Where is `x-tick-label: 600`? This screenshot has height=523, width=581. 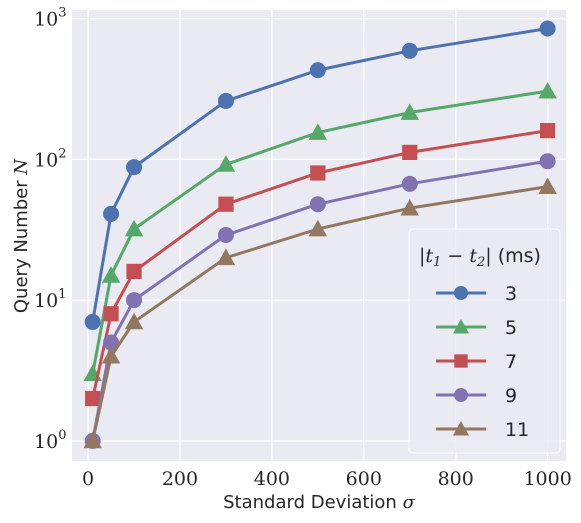
x-tick-label: 600 is located at coordinates (364, 479).